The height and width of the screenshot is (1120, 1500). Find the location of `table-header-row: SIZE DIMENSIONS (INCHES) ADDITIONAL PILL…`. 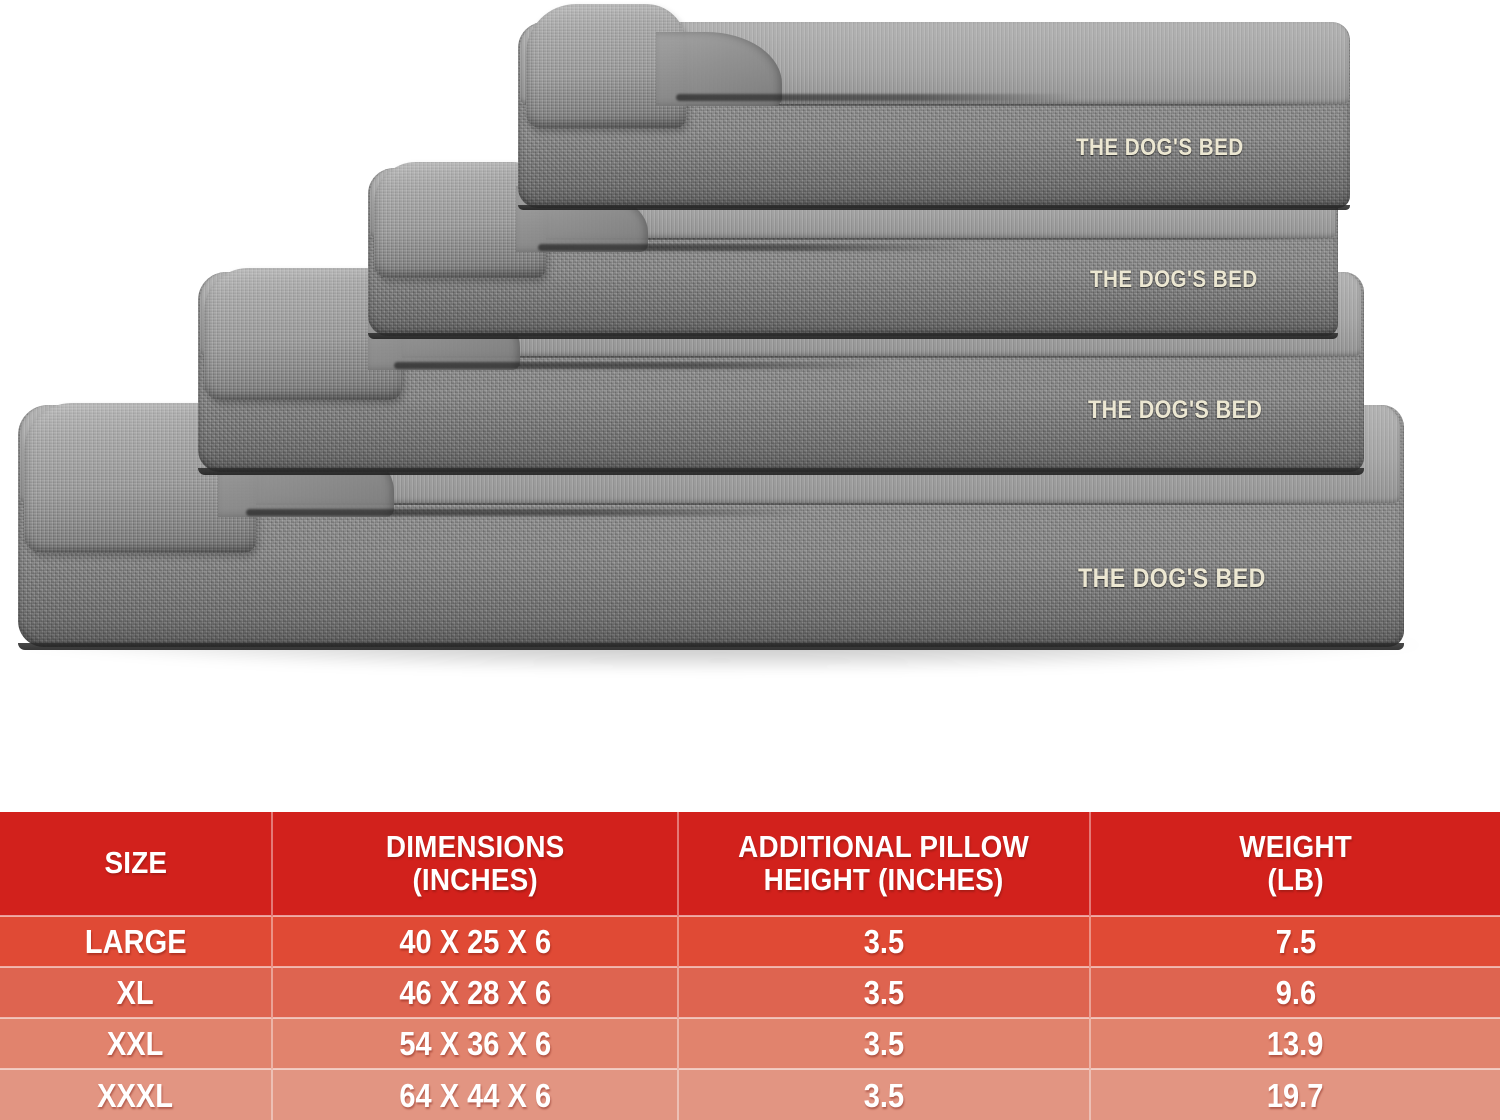

table-header-row: SIZE DIMENSIONS (INCHES) ADDITIONAL PILL… is located at coordinates (750, 864).